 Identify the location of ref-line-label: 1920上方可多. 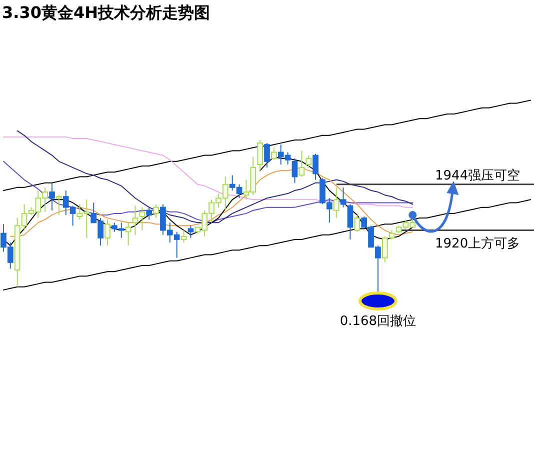
(477, 243).